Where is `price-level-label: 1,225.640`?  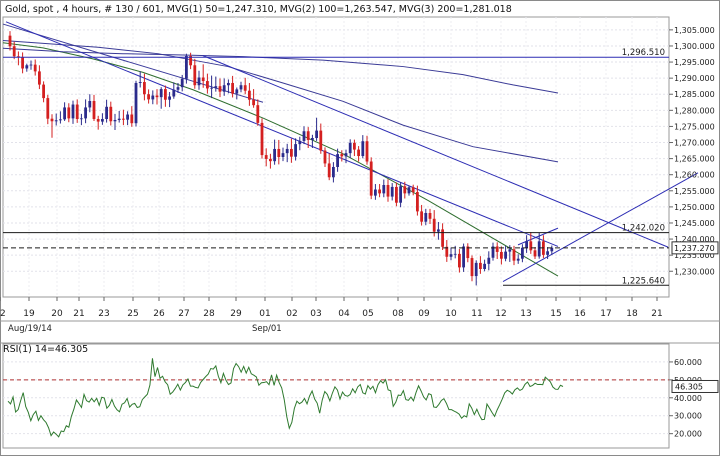
price-level-label: 1,225.640 is located at coordinates (643, 281).